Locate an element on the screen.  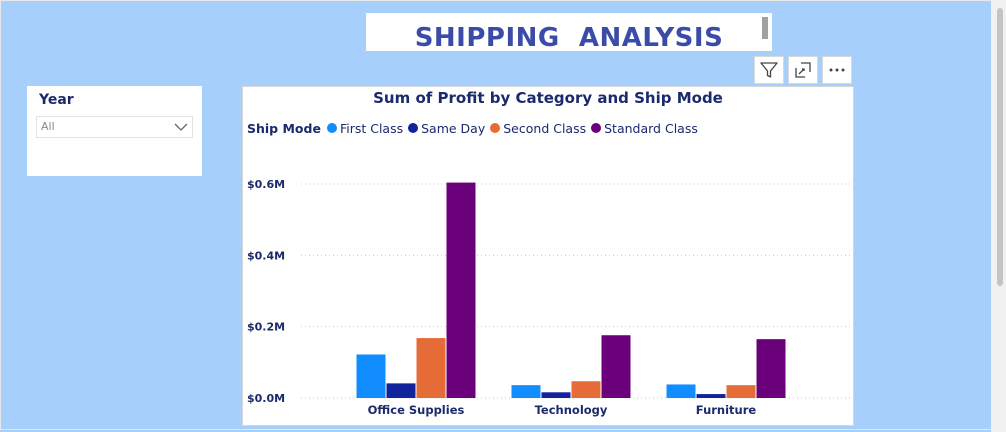
slicer-title: Year is located at coordinates (56, 100).